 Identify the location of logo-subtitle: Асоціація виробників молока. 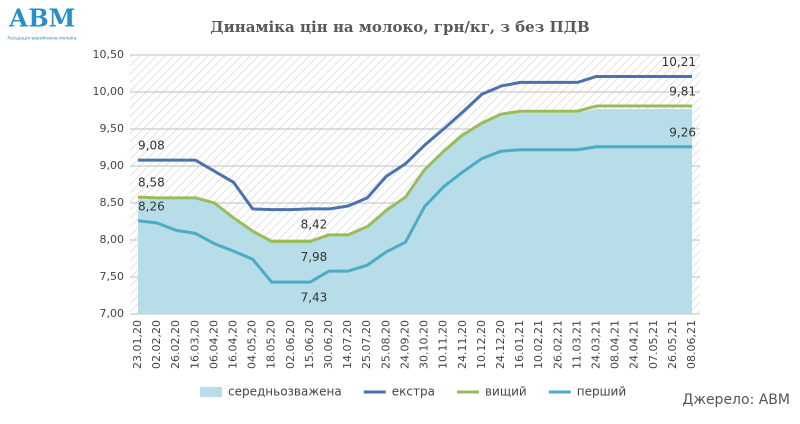
(42, 39).